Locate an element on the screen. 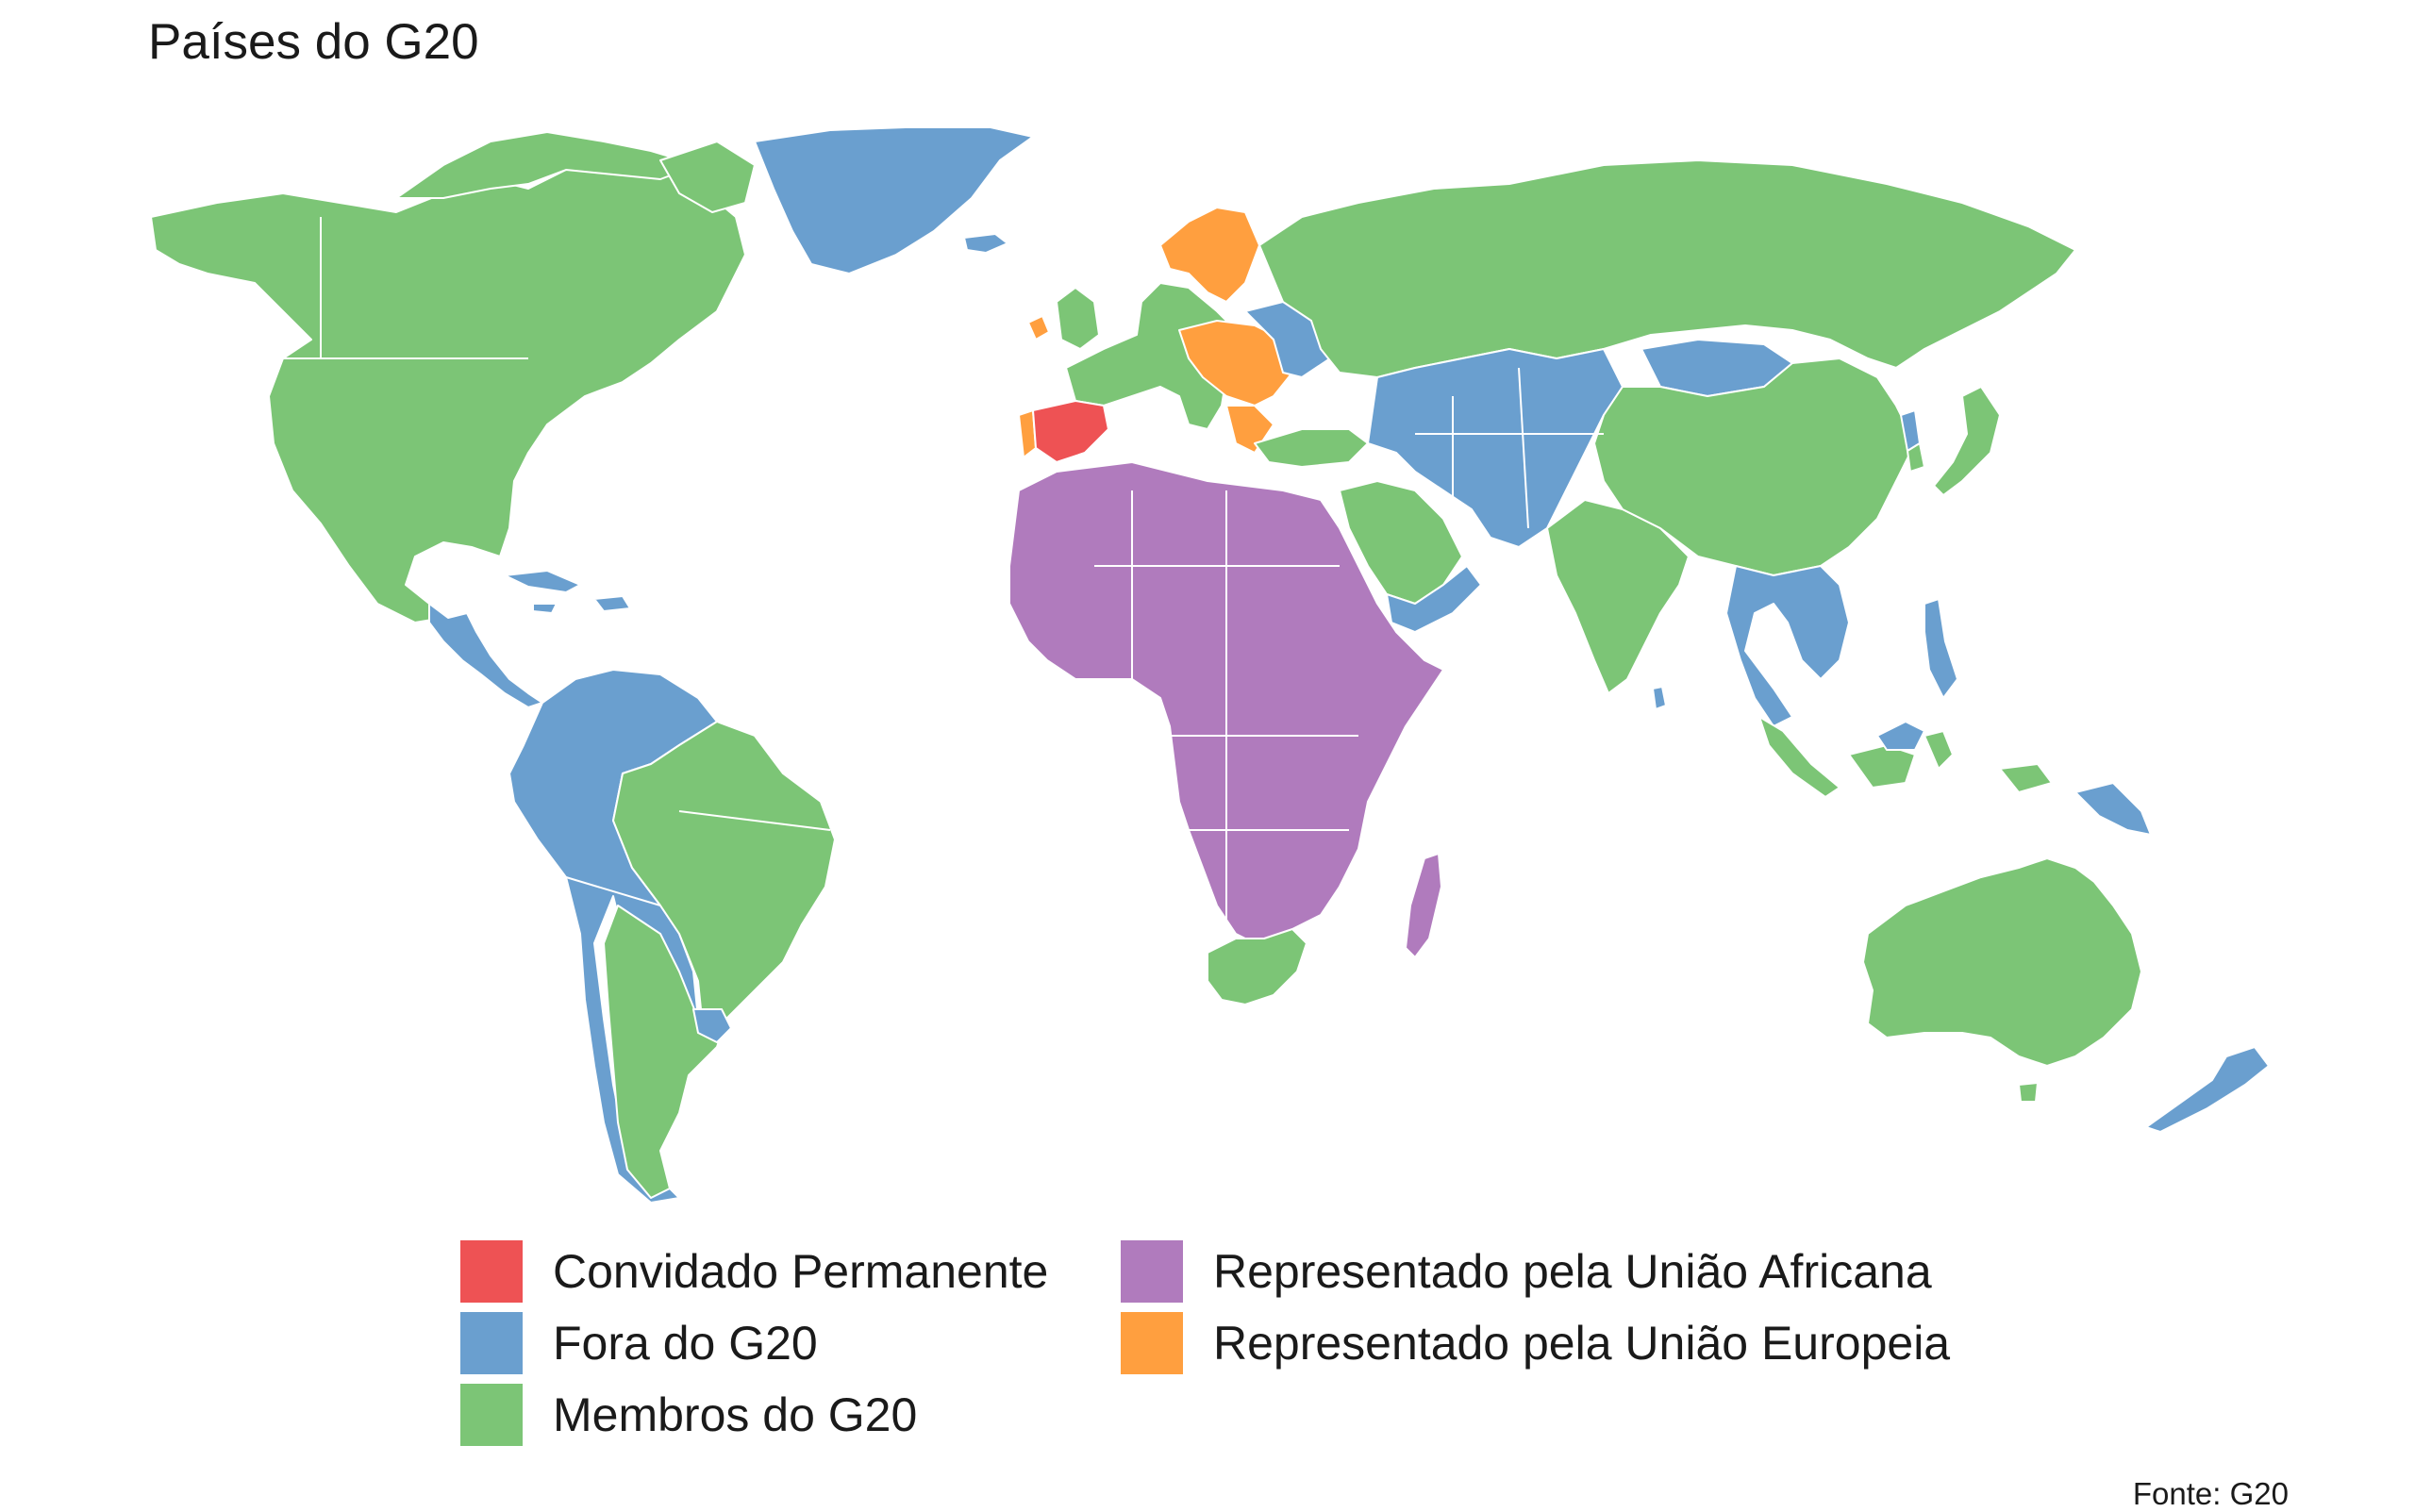 This screenshot has width=2415, height=1512. legend-label: Representado pela União Europeia is located at coordinates (1582, 1343).